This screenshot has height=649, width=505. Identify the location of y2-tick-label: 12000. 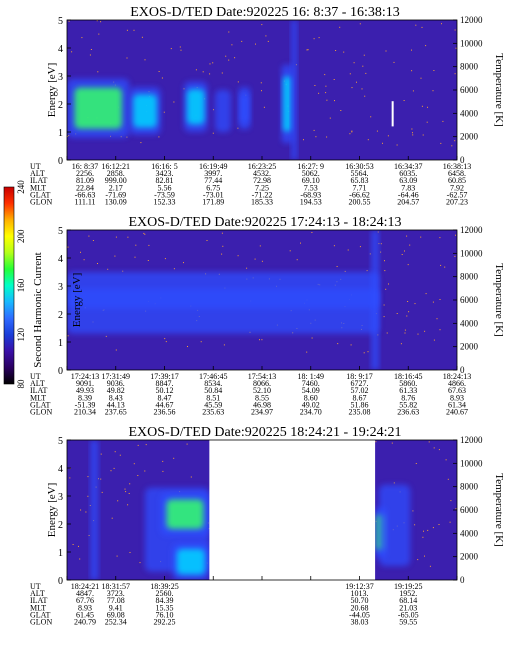
(471, 20).